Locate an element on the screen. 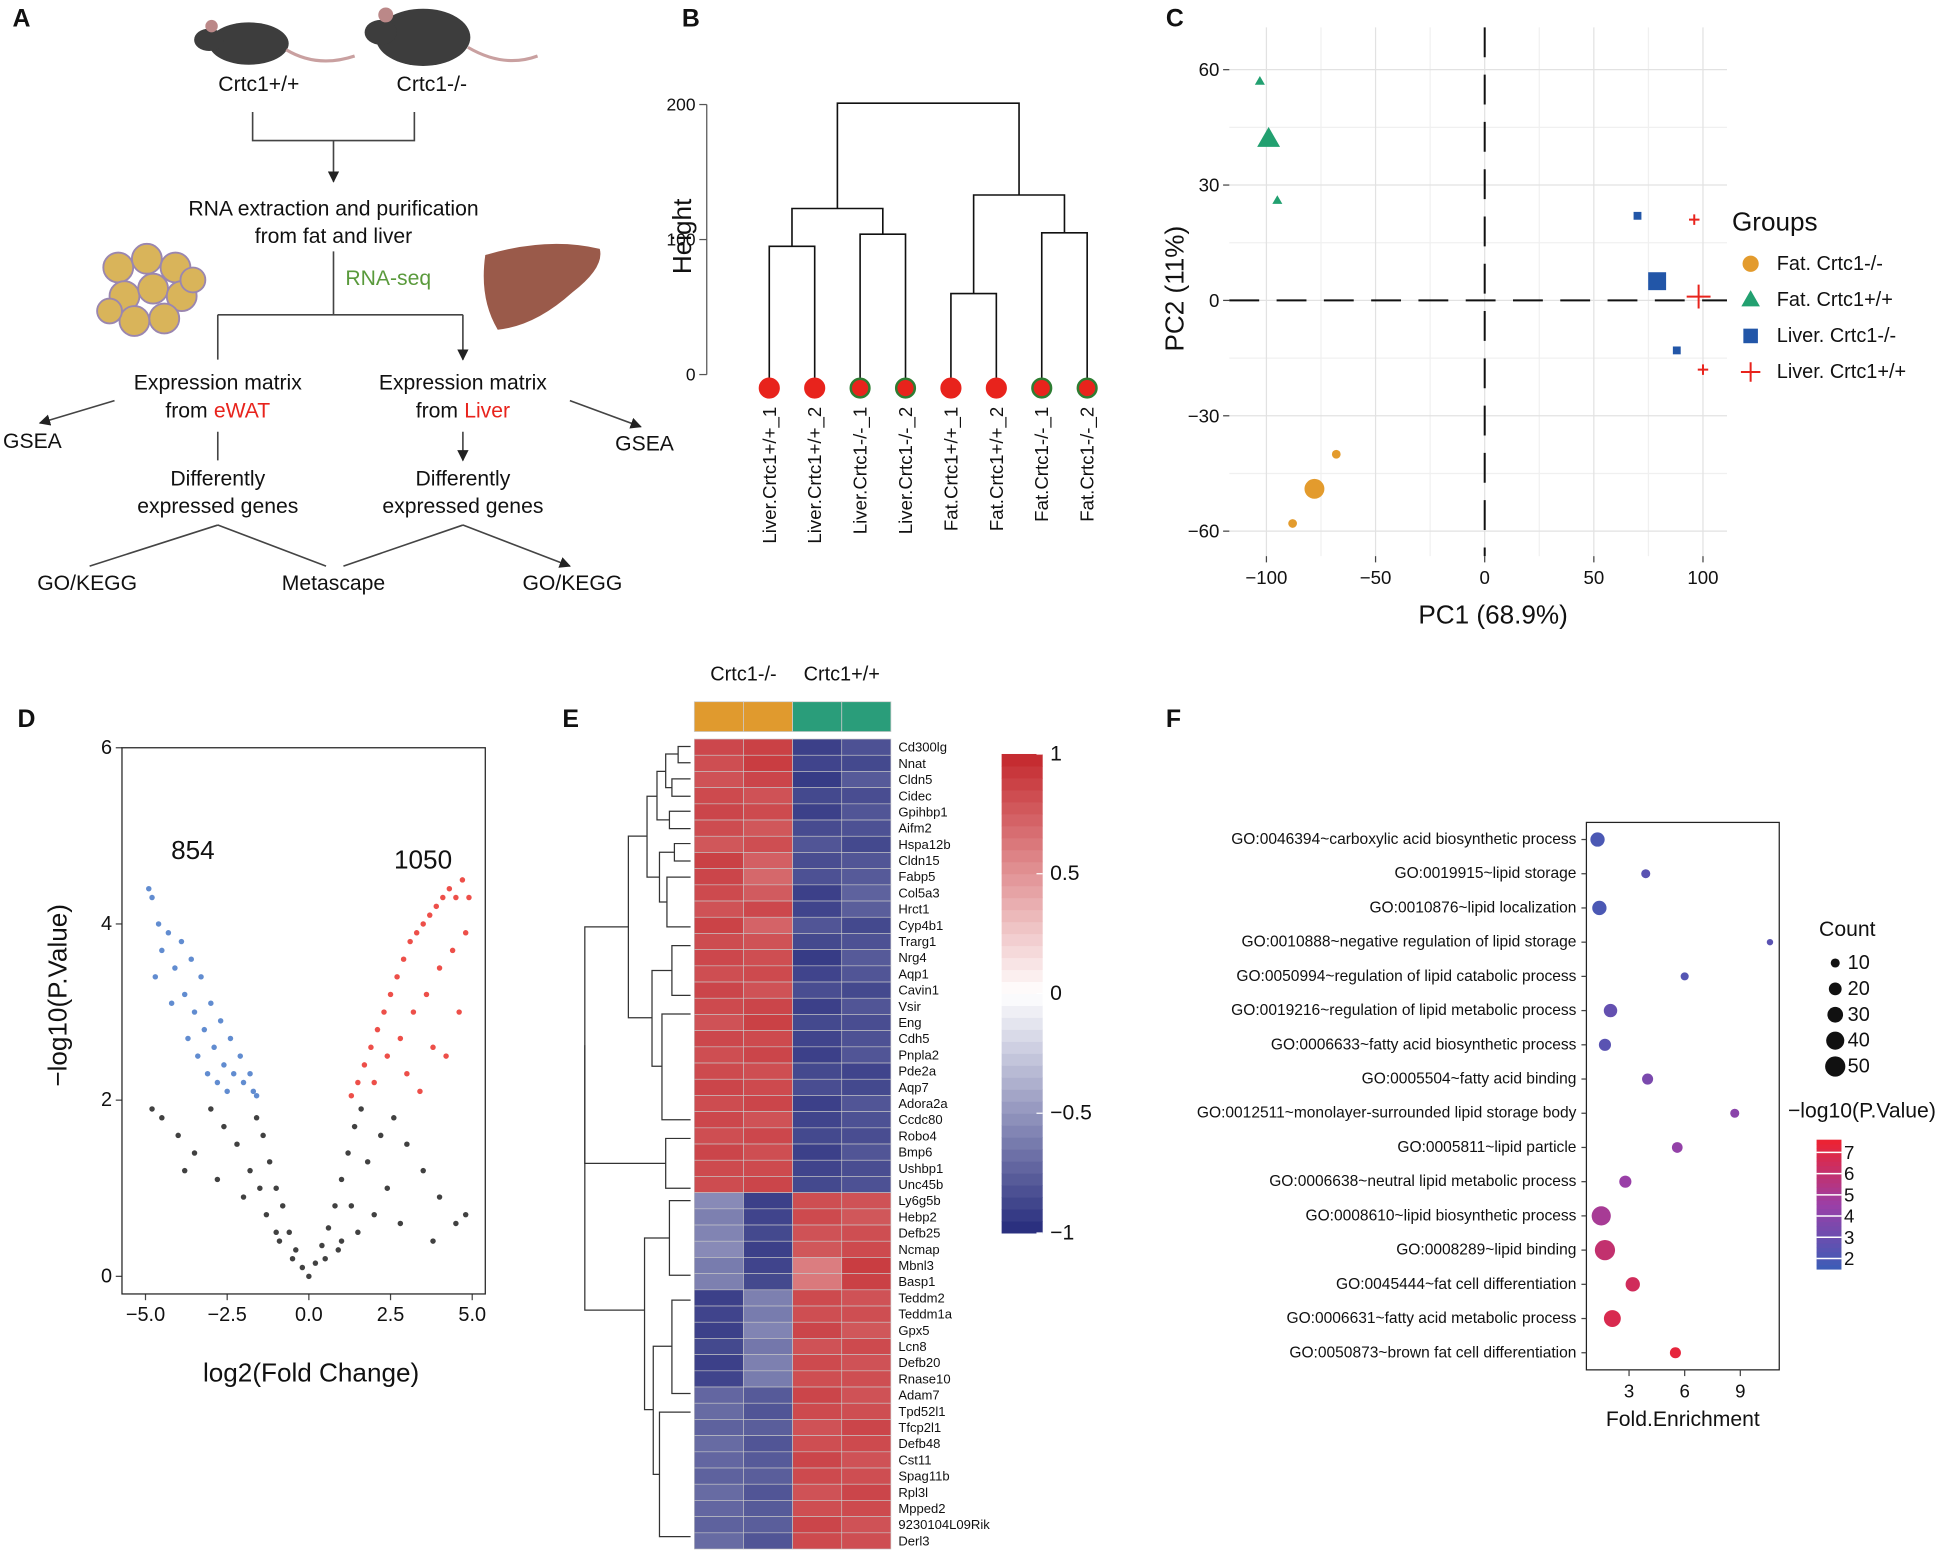 This screenshot has height=1554, width=1951. panel-label: A is located at coordinates (21, 19).